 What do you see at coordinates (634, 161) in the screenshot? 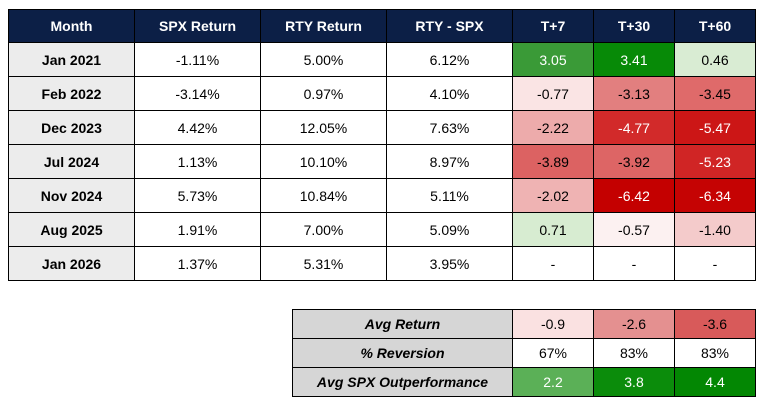
I see `t30-cell: -3.92` at bounding box center [634, 161].